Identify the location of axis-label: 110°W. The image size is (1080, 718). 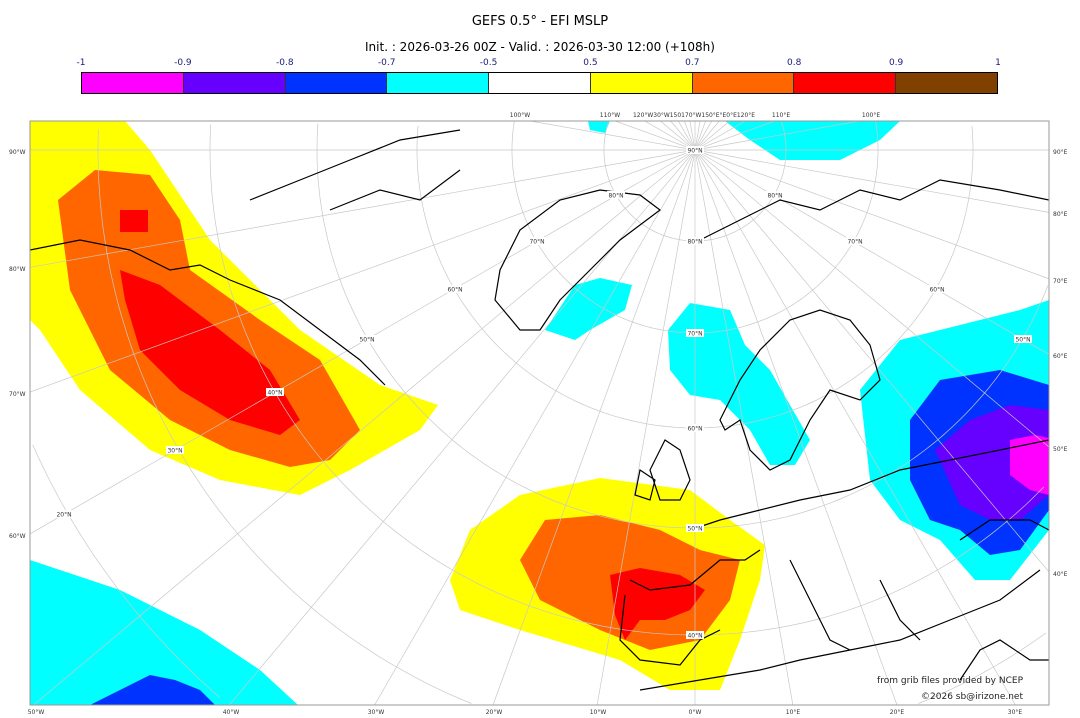
(610, 115).